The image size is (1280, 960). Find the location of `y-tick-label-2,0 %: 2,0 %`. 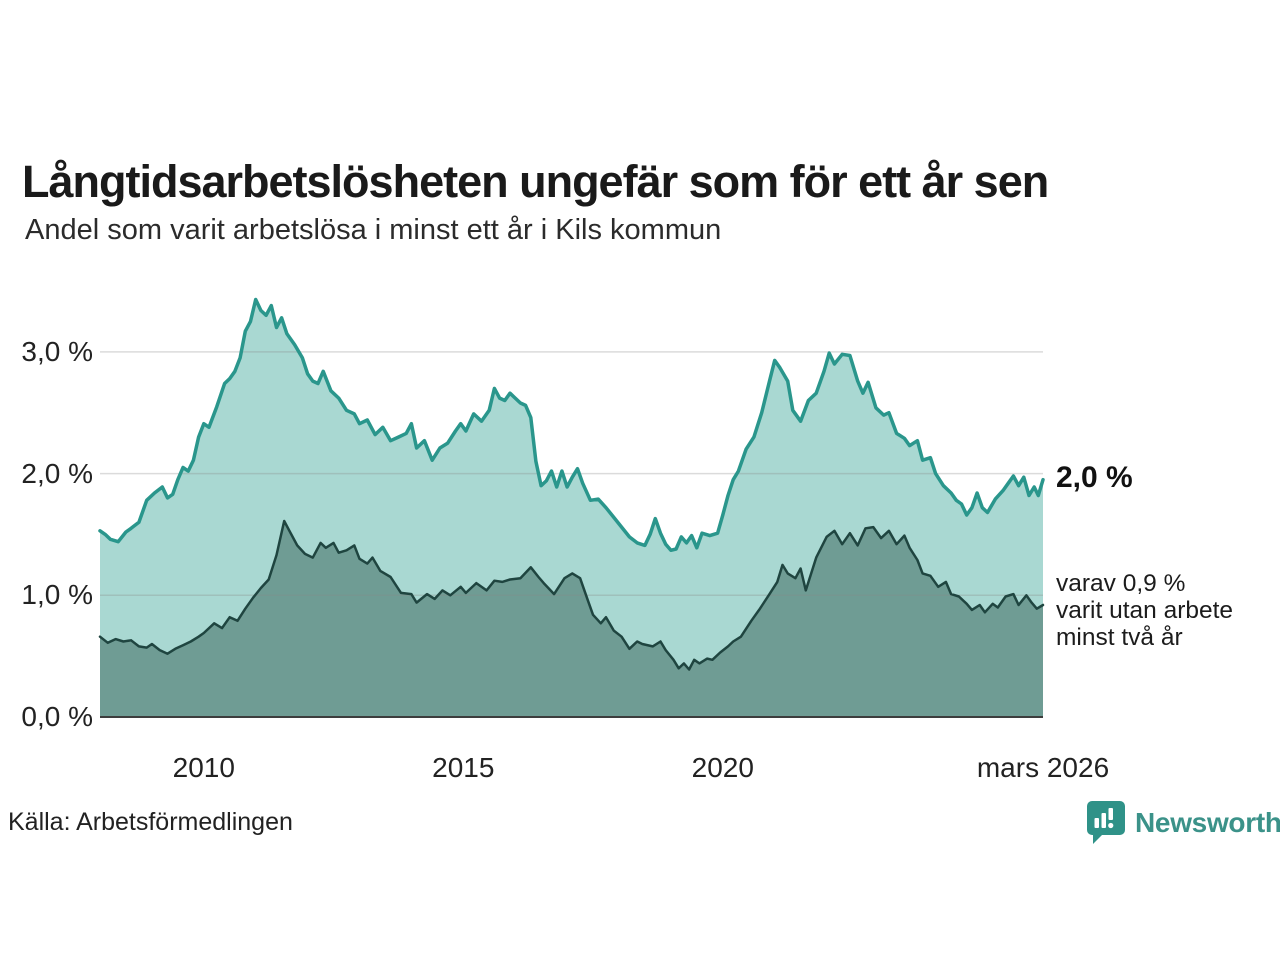

y-tick-label-2,0 %: 2,0 % is located at coordinates (57, 473).